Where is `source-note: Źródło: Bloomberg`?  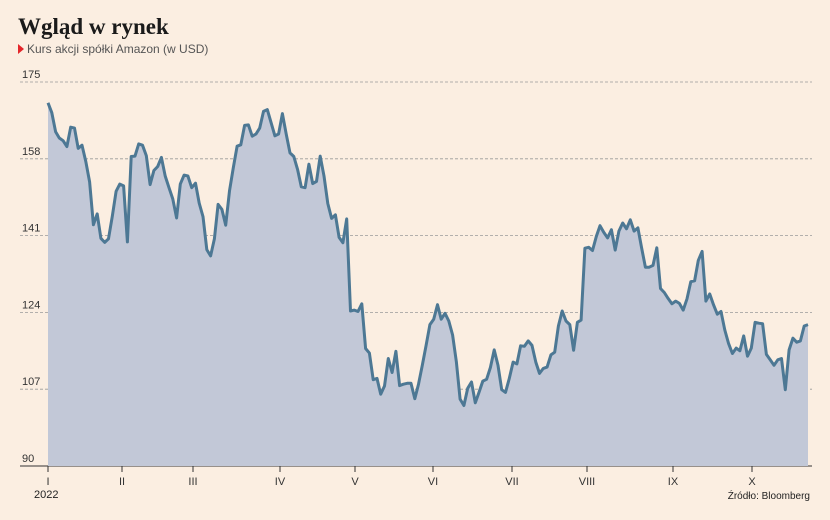
source-note: Źródło: Bloomberg is located at coordinates (768, 496).